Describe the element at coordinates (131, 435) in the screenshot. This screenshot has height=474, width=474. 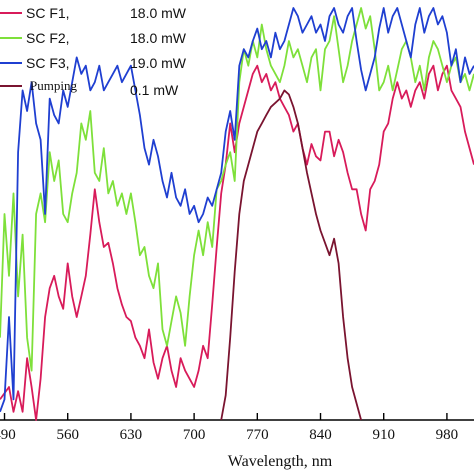
I see `x-tick-label-630: 630` at that location.